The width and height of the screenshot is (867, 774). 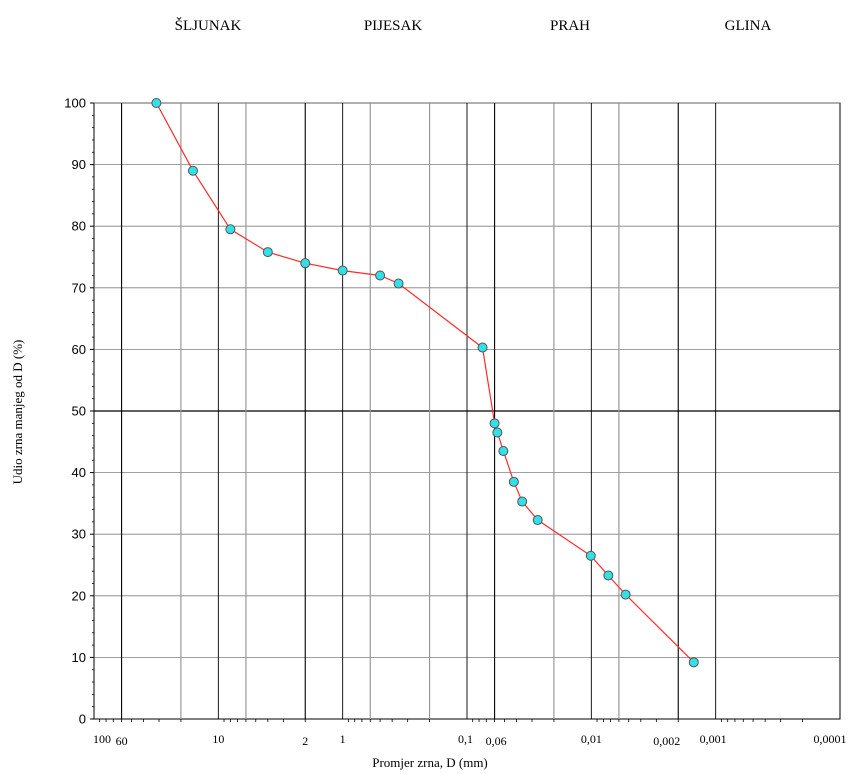 What do you see at coordinates (79, 595) in the screenshot?
I see `y-tick-label: 20` at bounding box center [79, 595].